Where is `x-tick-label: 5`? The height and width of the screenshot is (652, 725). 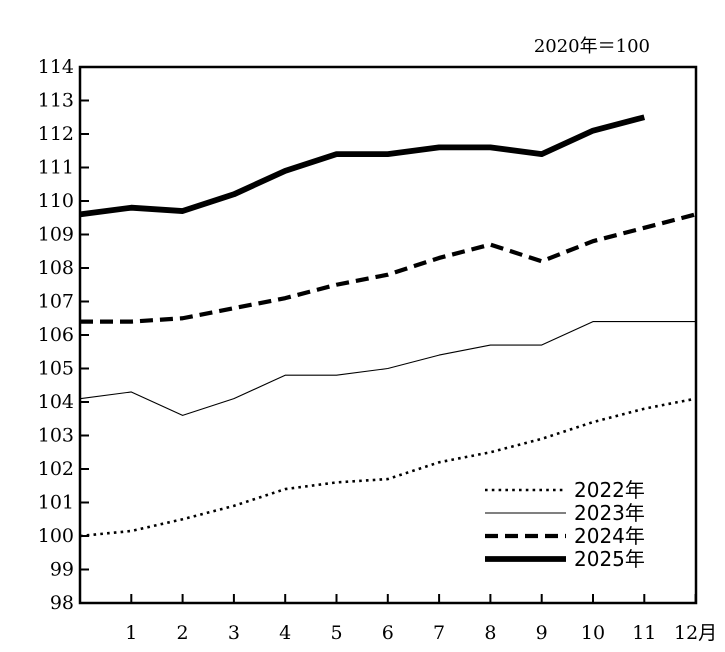
x-tick-label: 5 is located at coordinates (336, 633).